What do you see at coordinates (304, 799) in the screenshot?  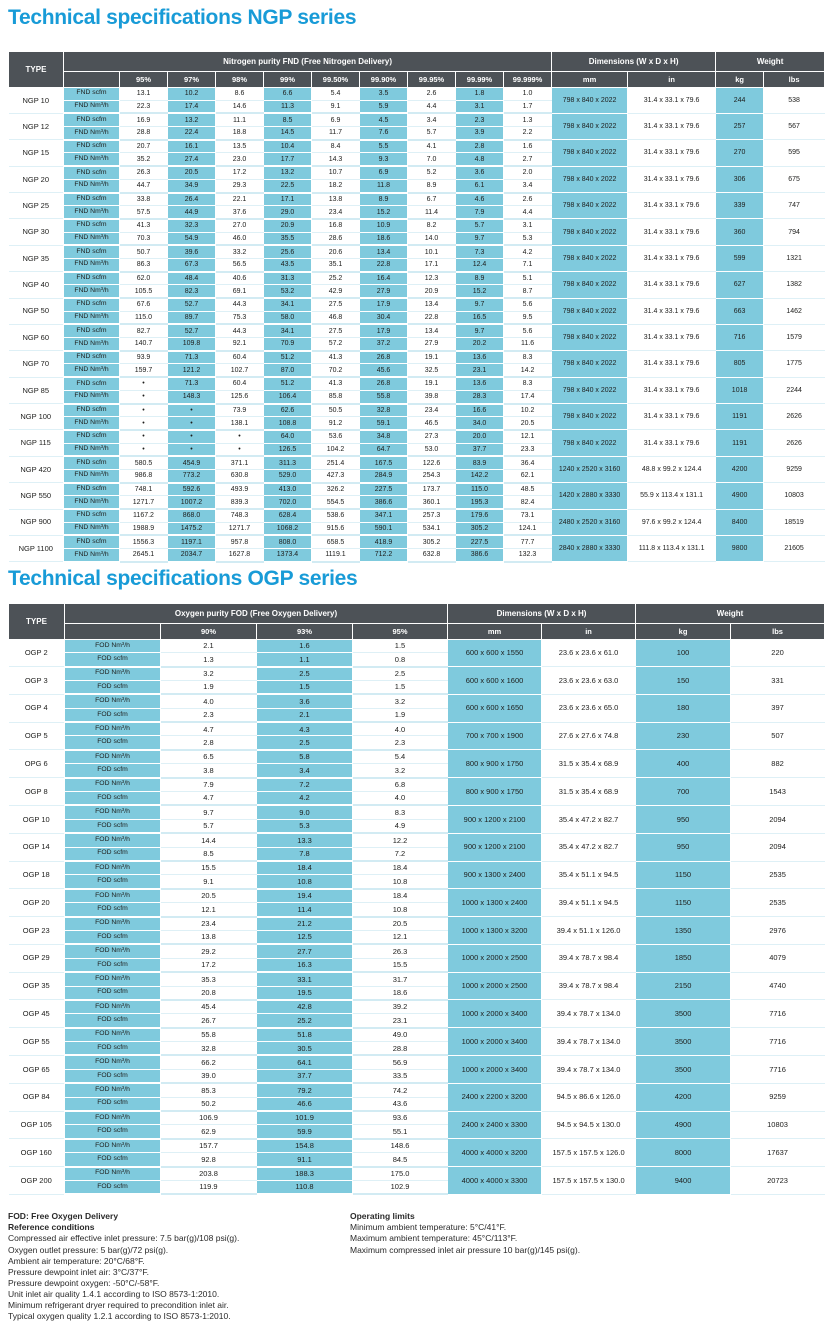 I see `value-cell: 4.2` at bounding box center [304, 799].